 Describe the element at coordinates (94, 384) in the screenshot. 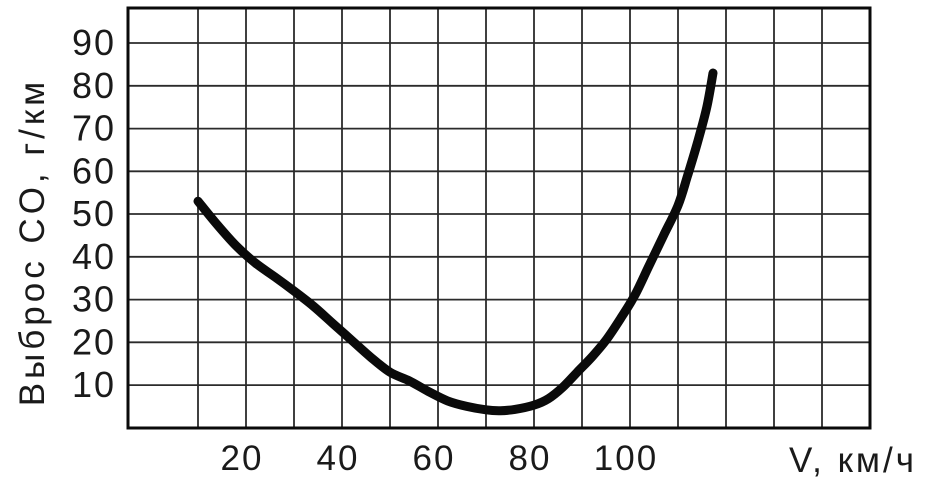

I see `y-tick-label: 10` at that location.